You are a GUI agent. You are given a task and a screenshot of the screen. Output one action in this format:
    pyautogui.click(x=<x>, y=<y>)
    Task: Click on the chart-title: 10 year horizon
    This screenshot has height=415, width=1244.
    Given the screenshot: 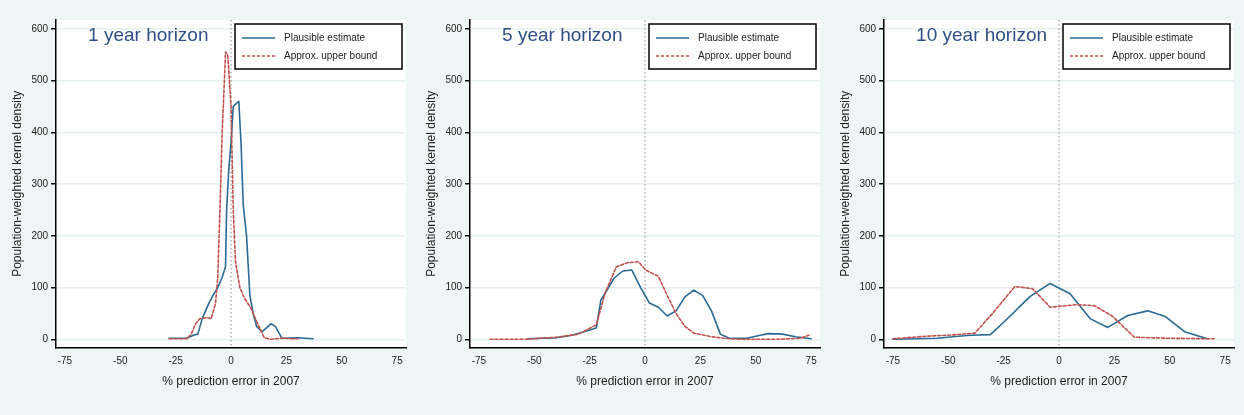 What is the action you would take?
    pyautogui.click(x=982, y=34)
    